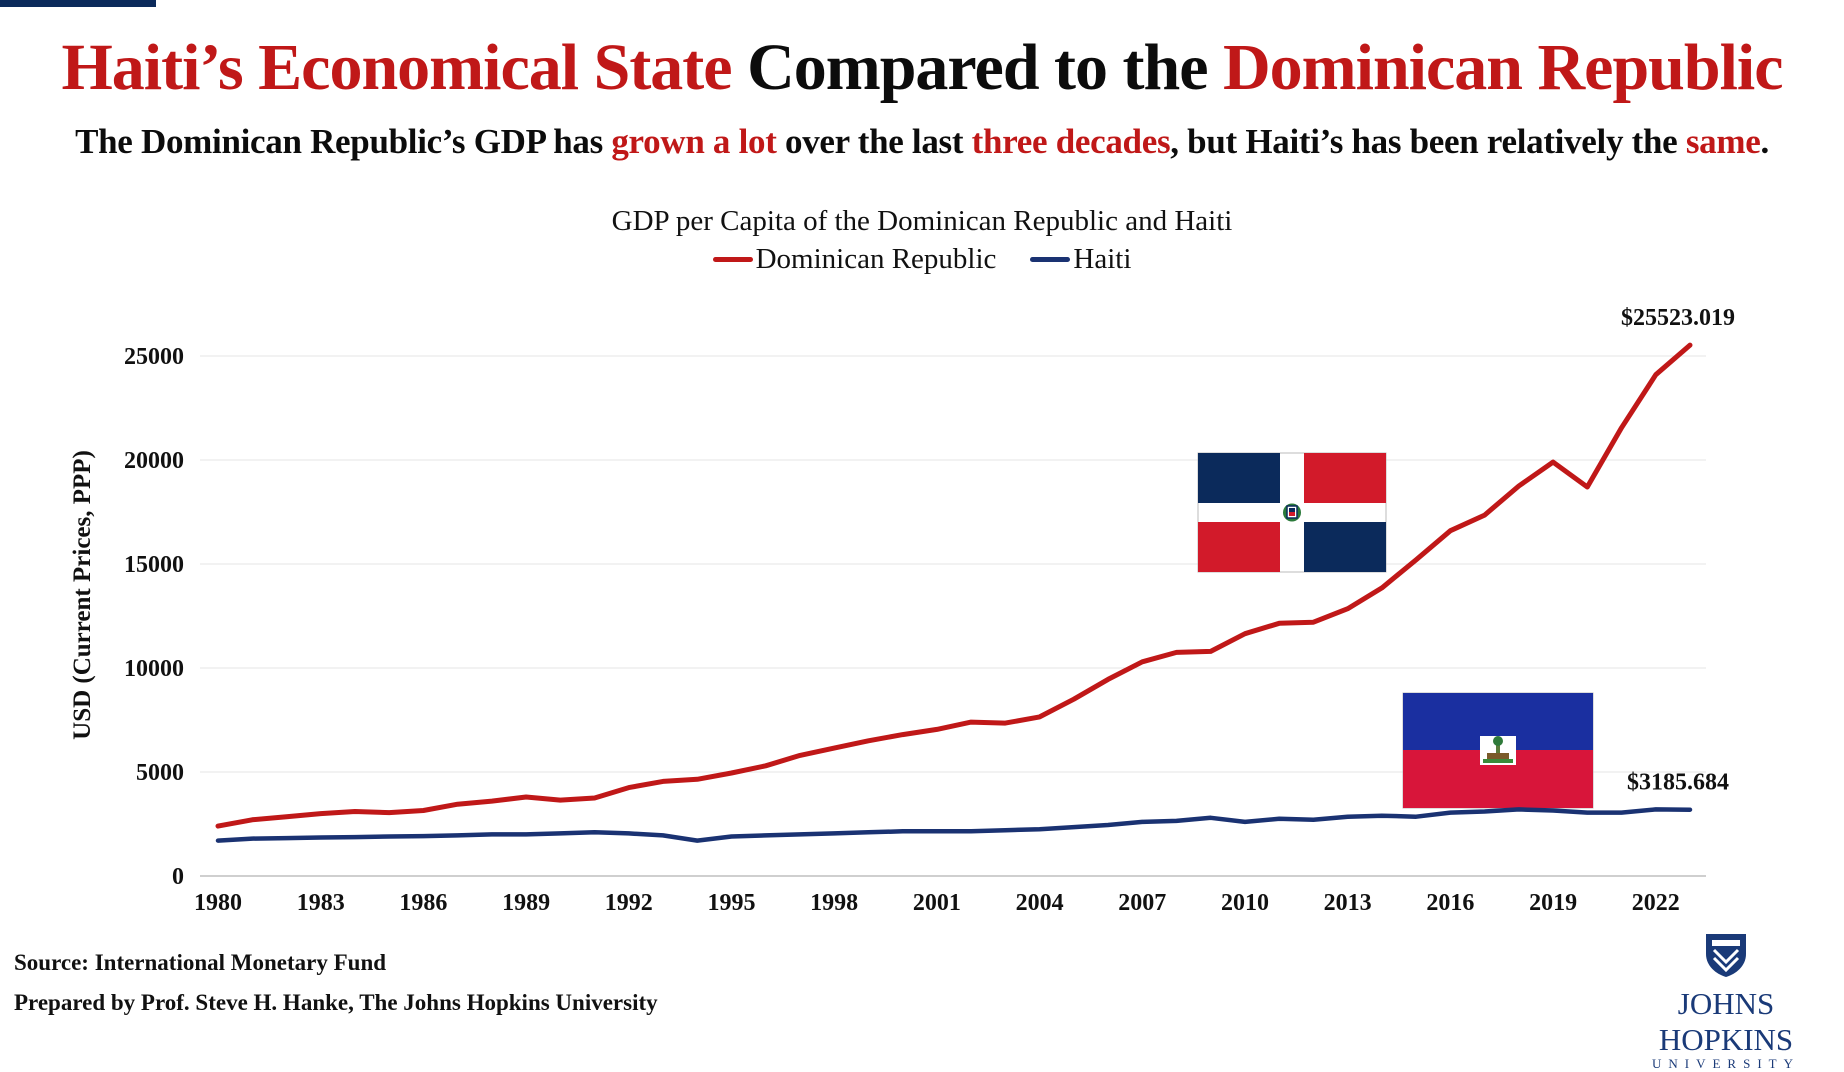  I want to click on subtitle-segment: ., so click(1764, 141).